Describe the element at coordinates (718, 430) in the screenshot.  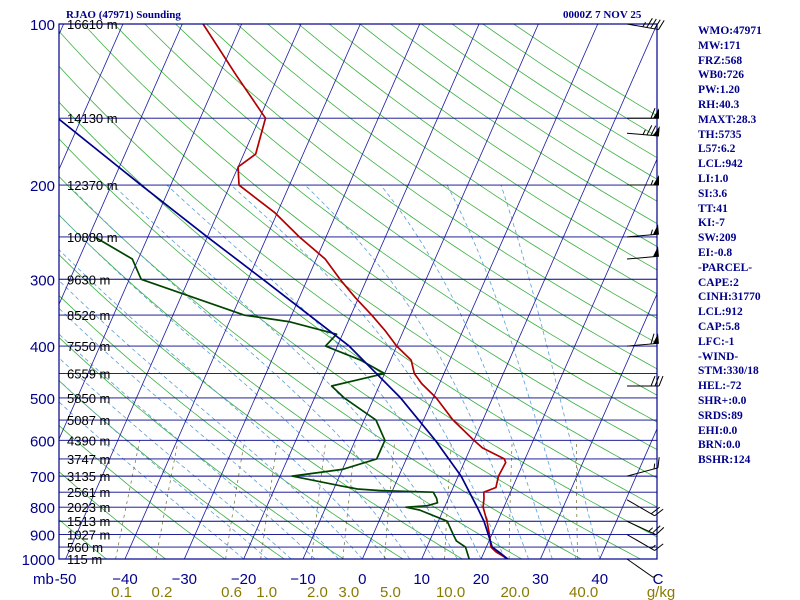
I see `index-value: EHI:0.0` at that location.